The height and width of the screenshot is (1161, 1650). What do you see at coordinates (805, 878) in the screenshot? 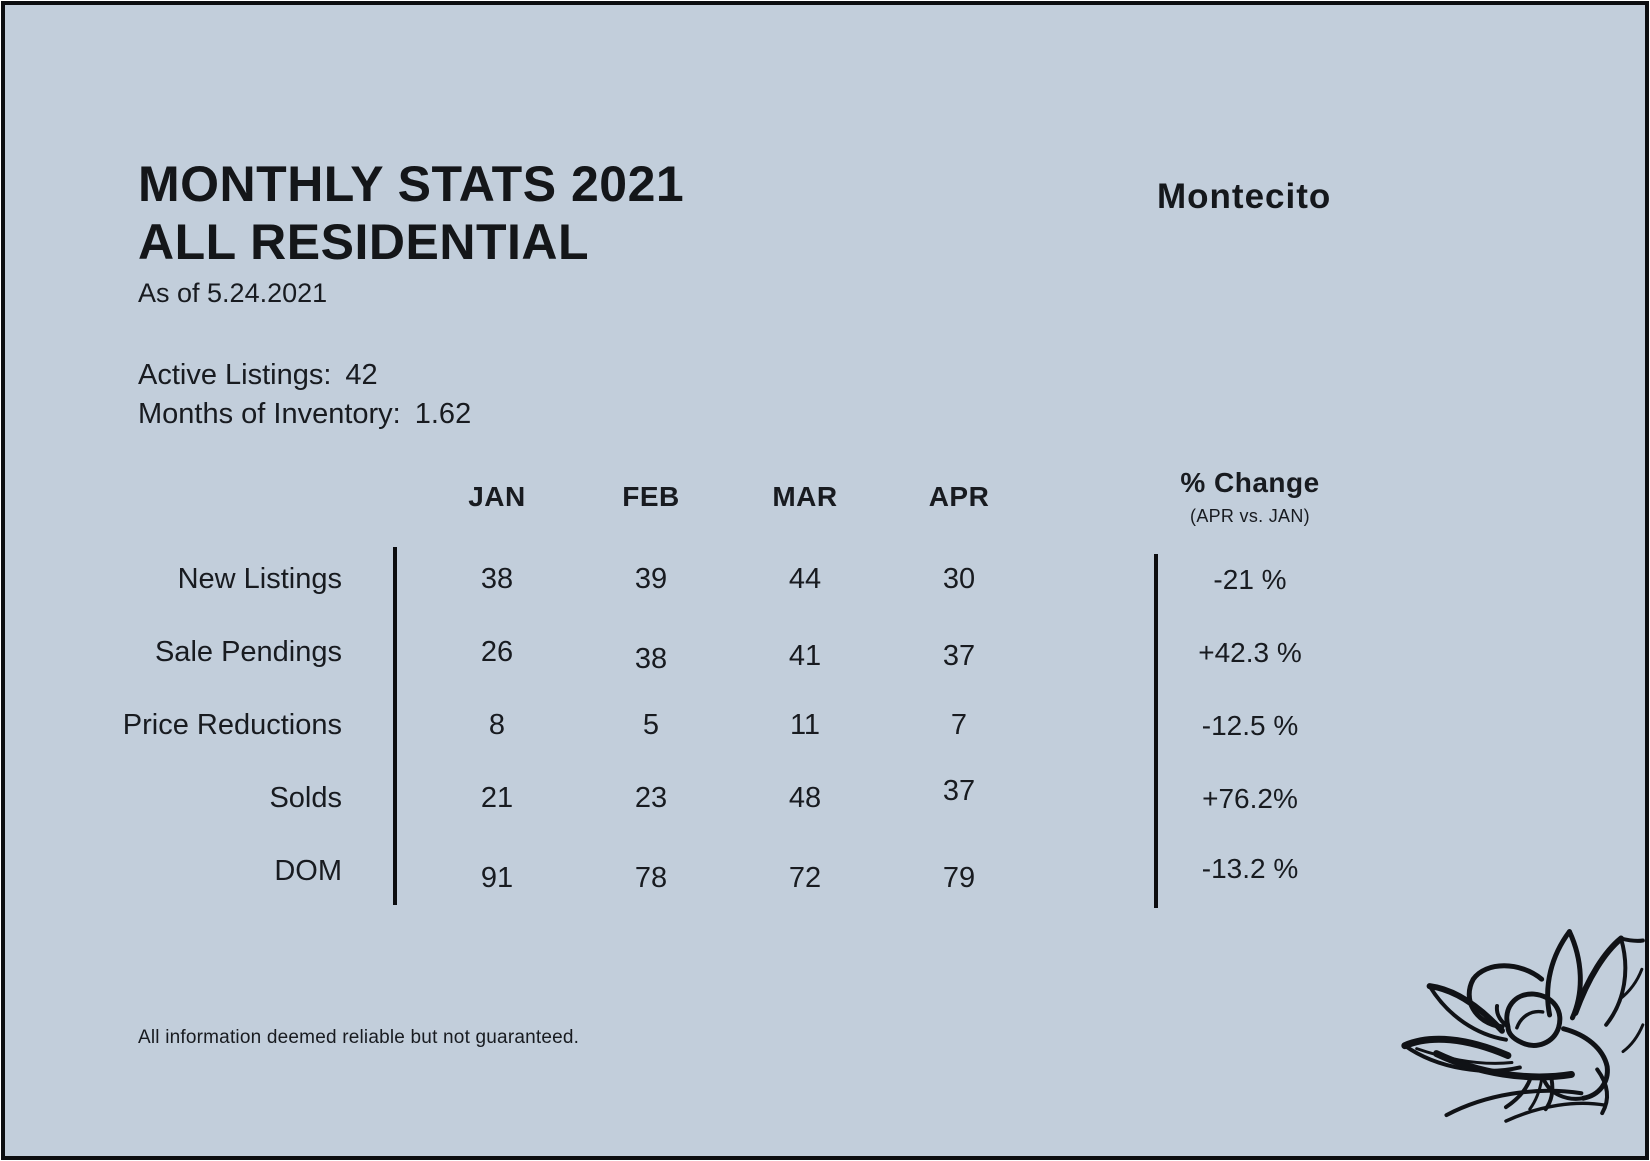
I see `table-cell-value: 72` at bounding box center [805, 878].